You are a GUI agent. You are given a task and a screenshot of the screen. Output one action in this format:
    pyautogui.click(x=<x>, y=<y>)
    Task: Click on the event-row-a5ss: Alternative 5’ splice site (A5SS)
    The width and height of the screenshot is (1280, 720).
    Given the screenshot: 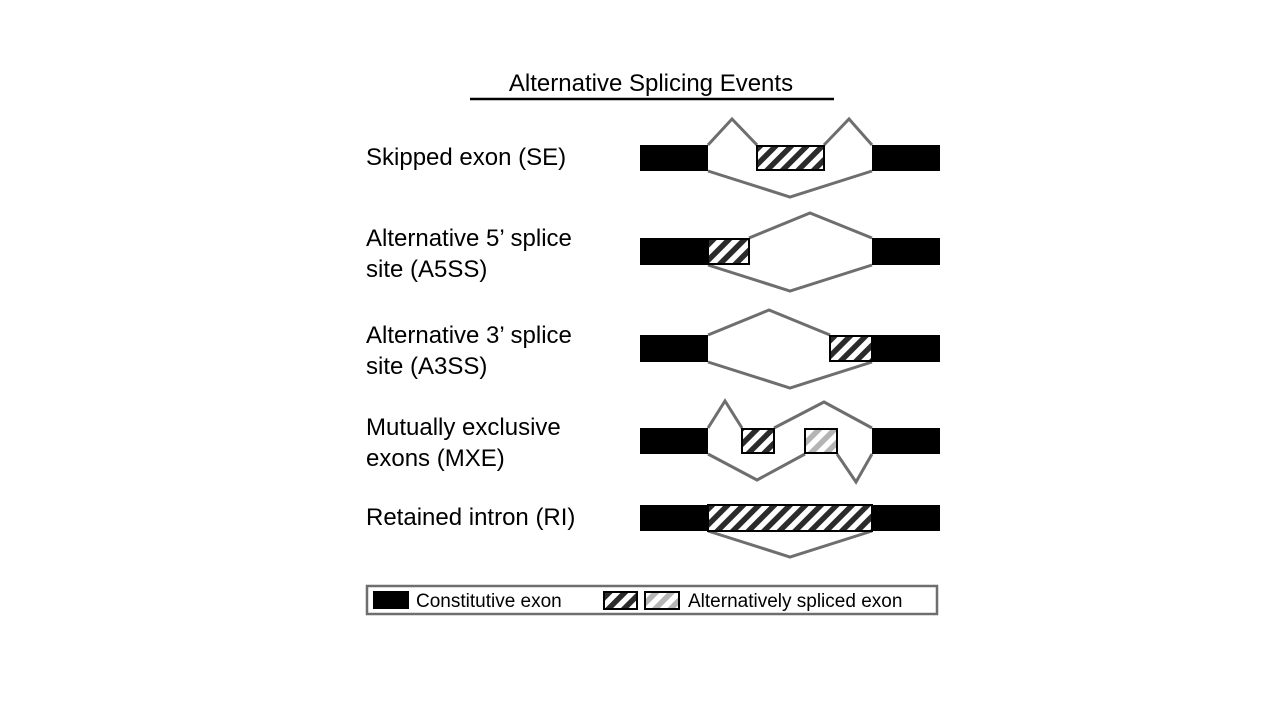 What is the action you would take?
    pyautogui.click(x=653, y=252)
    